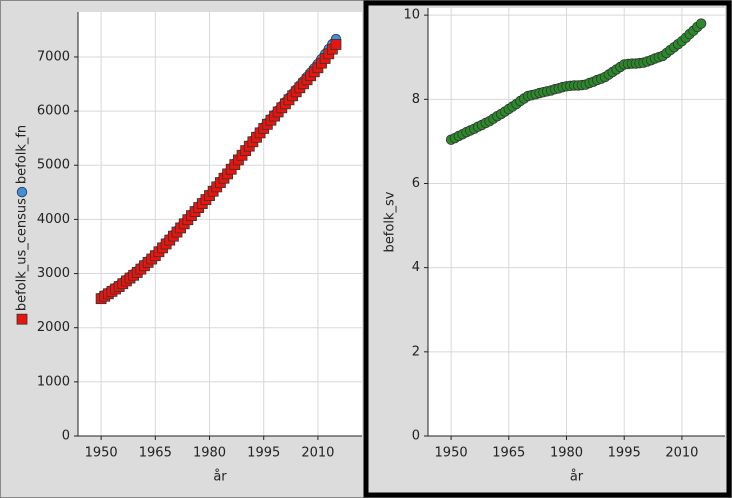  I want to click on y-tick-label: 3000, so click(53, 273).